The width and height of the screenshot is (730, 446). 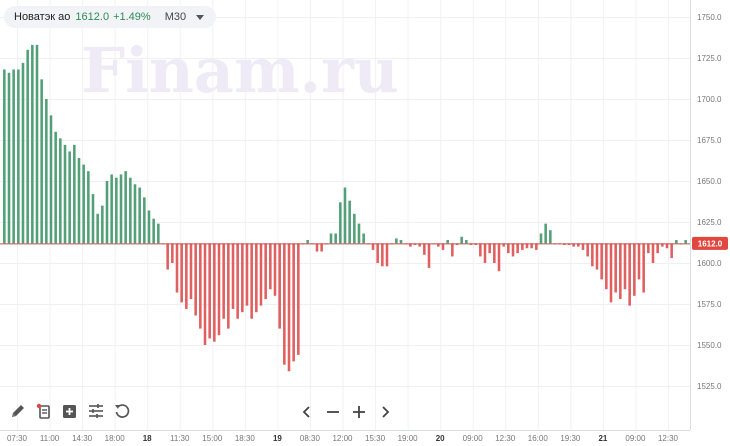 What do you see at coordinates (82, 438) in the screenshot?
I see `x-tick-label: 14:30` at bounding box center [82, 438].